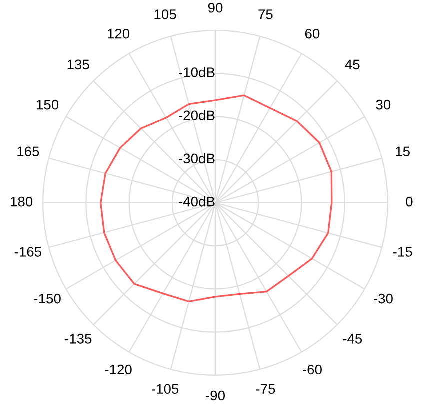 This screenshot has height=406, width=431. I want to click on spoke-label: -75, so click(266, 389).